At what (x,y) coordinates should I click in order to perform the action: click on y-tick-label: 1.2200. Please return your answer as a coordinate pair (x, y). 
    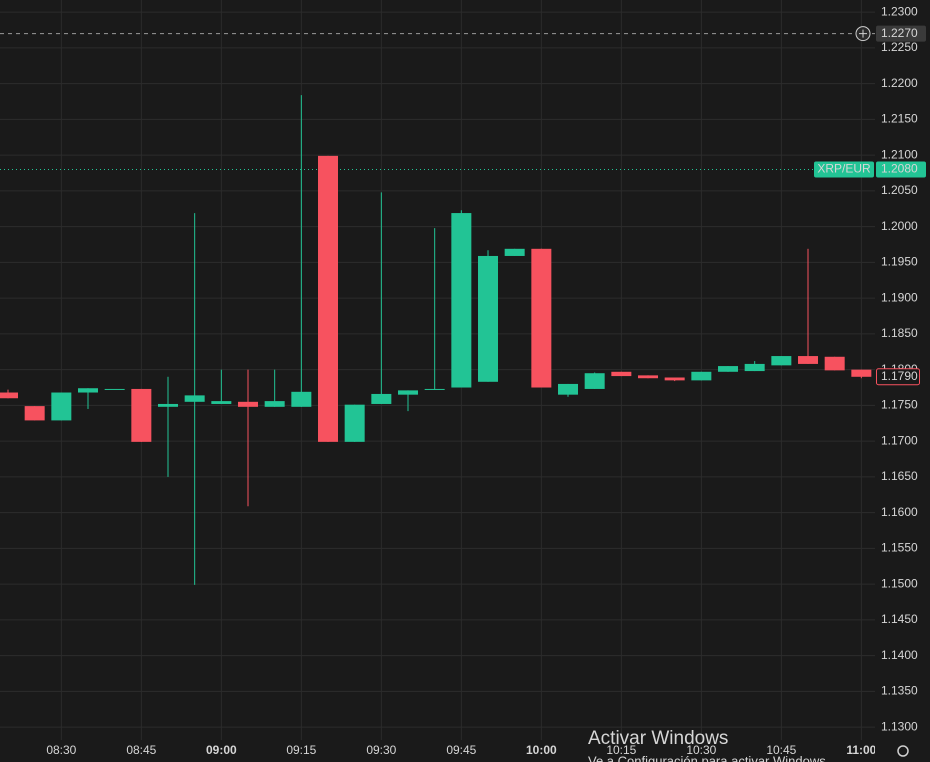
    Looking at the image, I should click on (899, 83).